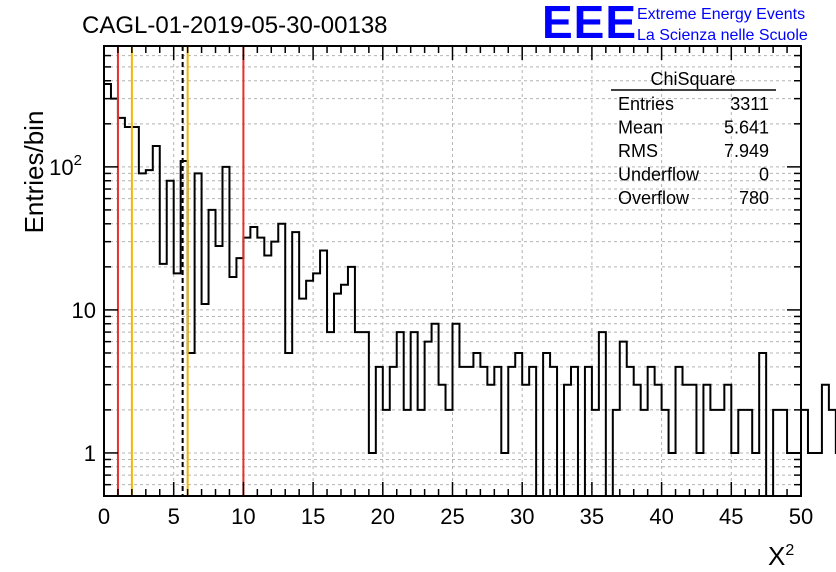 This screenshot has height=572, width=836. I want to click on chart-title: CAGL-01-2019-05-30-00138, so click(235, 25).